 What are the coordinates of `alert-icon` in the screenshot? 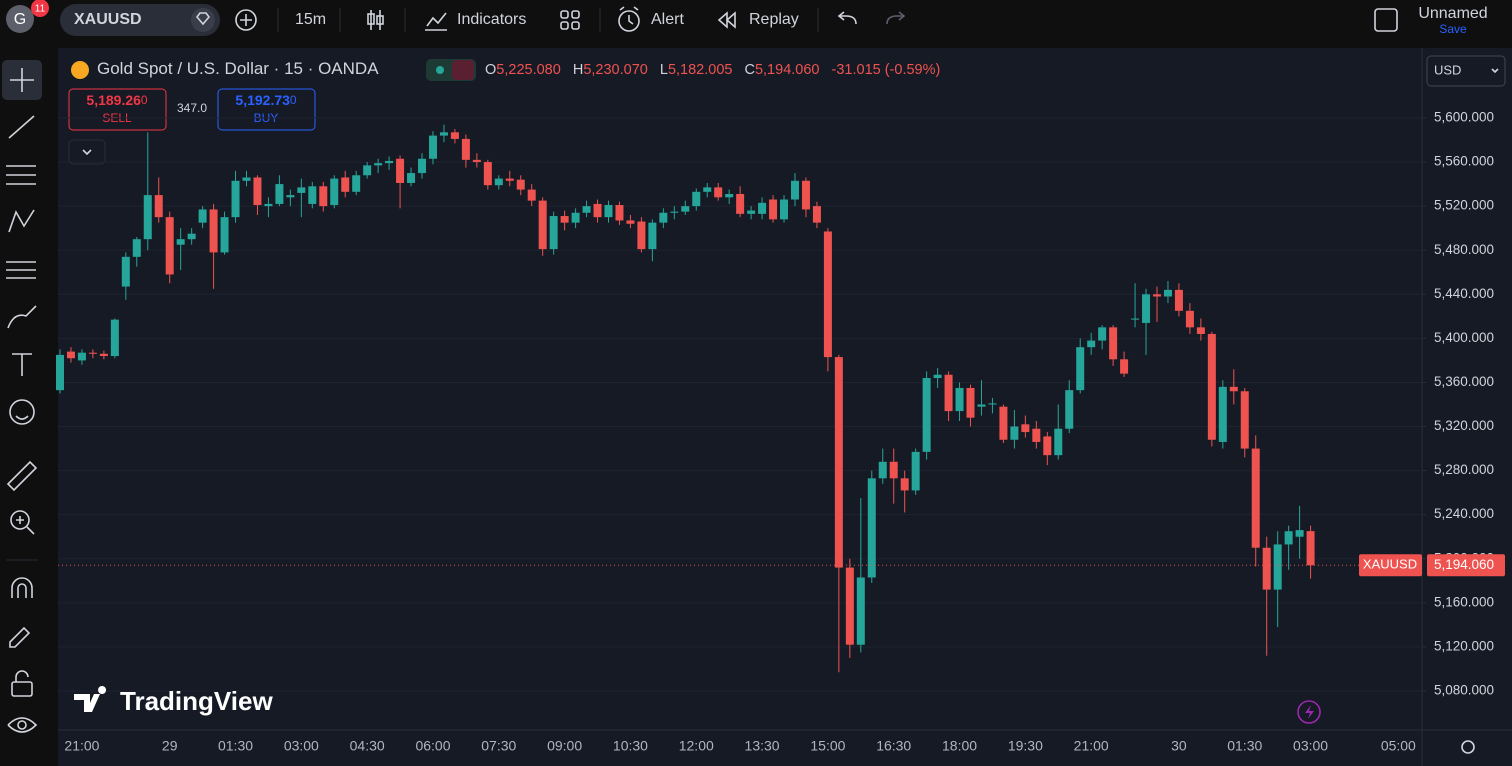 It's located at (629, 21).